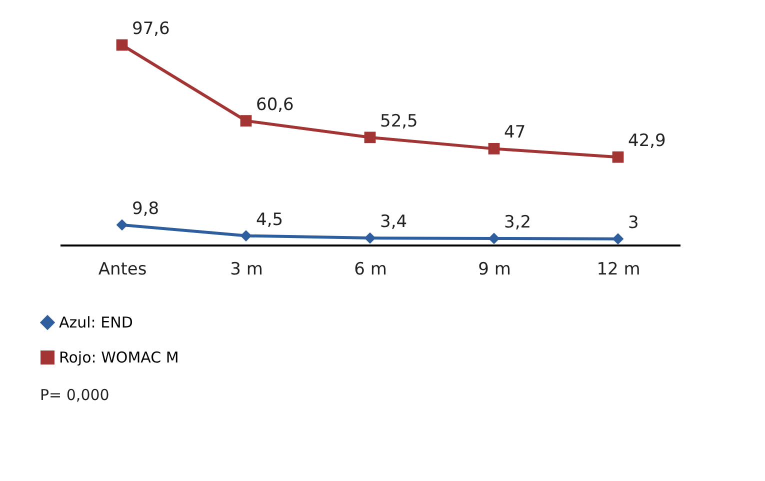 The width and height of the screenshot is (765, 481). What do you see at coordinates (647, 141) in the screenshot?
I see `data-label: 42,9` at bounding box center [647, 141].